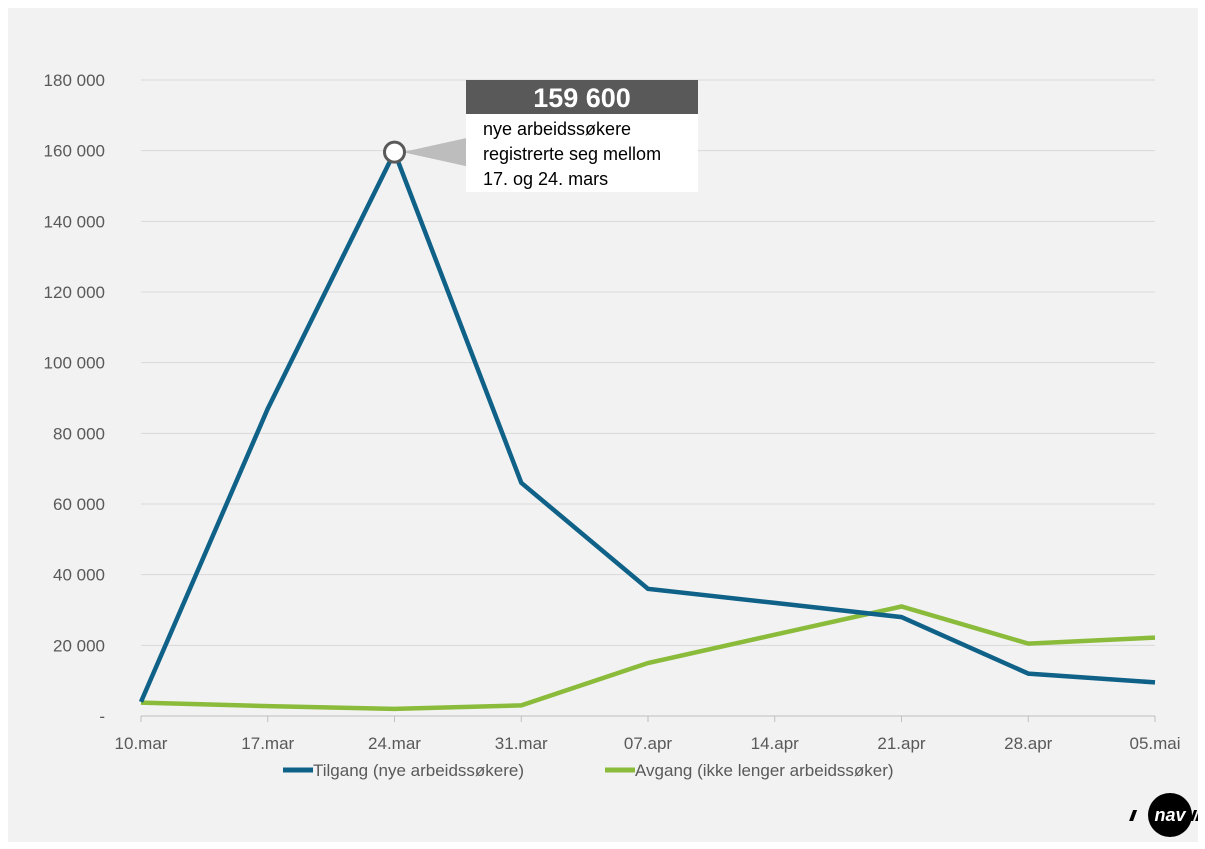 The height and width of the screenshot is (849, 1205). Describe the element at coordinates (79, 433) in the screenshot. I see `y-tick-label: 80 000` at that location.